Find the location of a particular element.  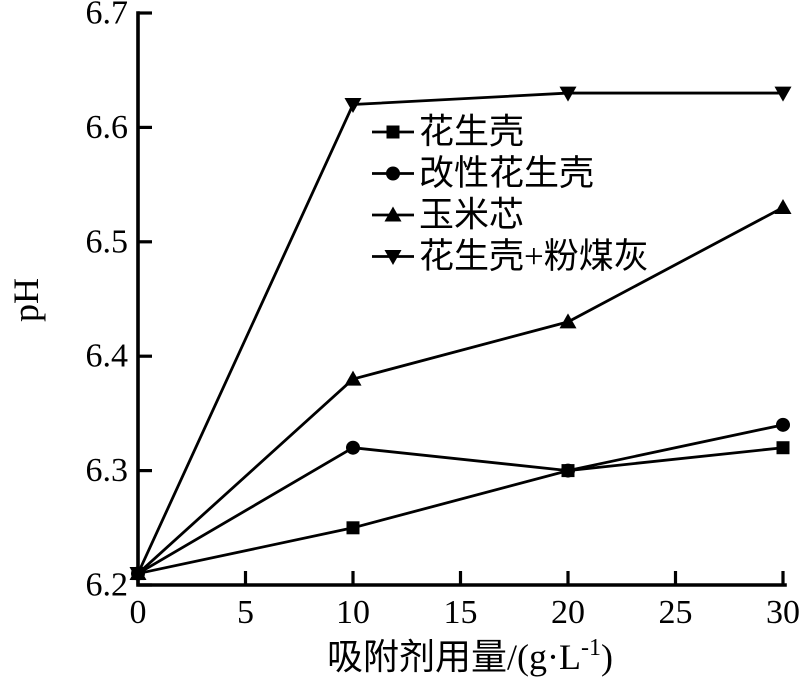

y-tick-label: 6.2 is located at coordinates (107, 585).